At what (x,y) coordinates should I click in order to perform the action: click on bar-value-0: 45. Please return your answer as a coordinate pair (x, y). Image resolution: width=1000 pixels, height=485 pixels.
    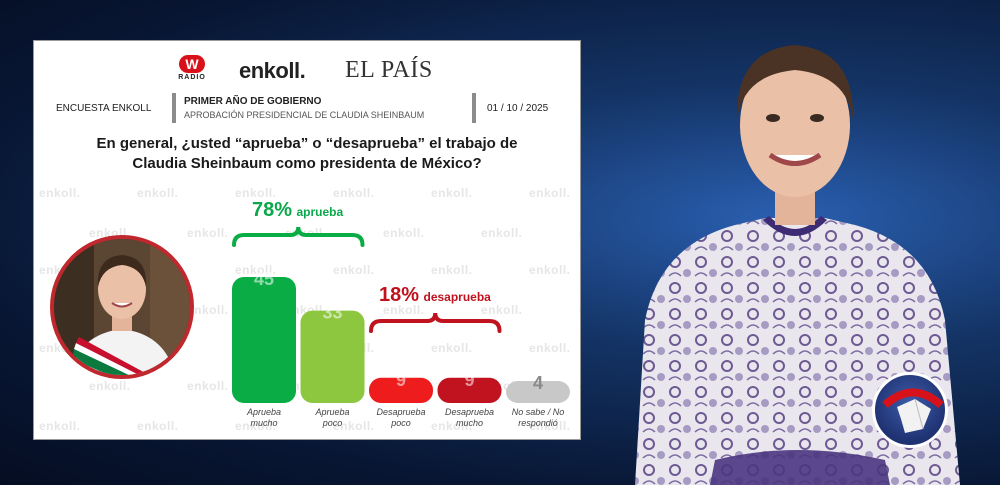
    Looking at the image, I should click on (264, 279).